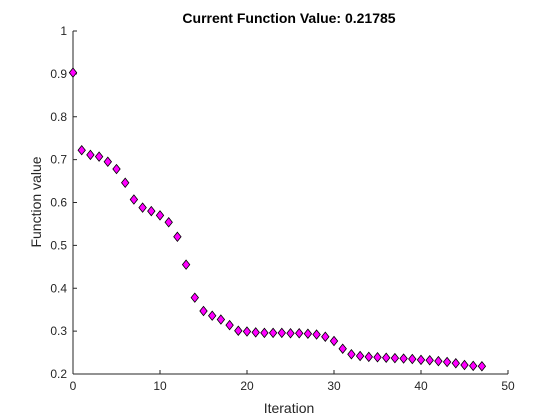 The width and height of the screenshot is (560, 420). I want to click on y-tick-label: 0.3, so click(58, 331).